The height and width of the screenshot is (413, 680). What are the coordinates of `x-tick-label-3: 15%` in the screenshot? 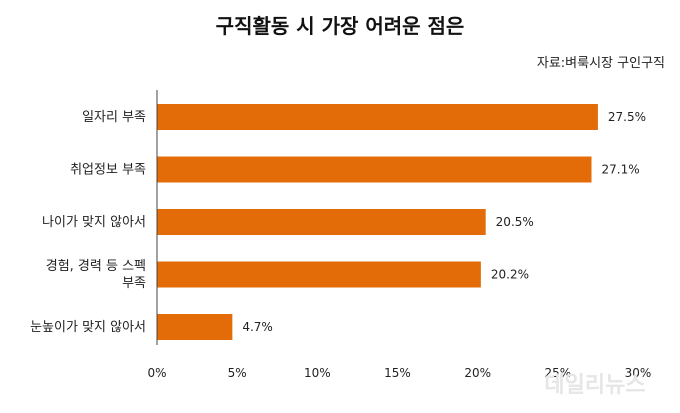 It's located at (397, 373).